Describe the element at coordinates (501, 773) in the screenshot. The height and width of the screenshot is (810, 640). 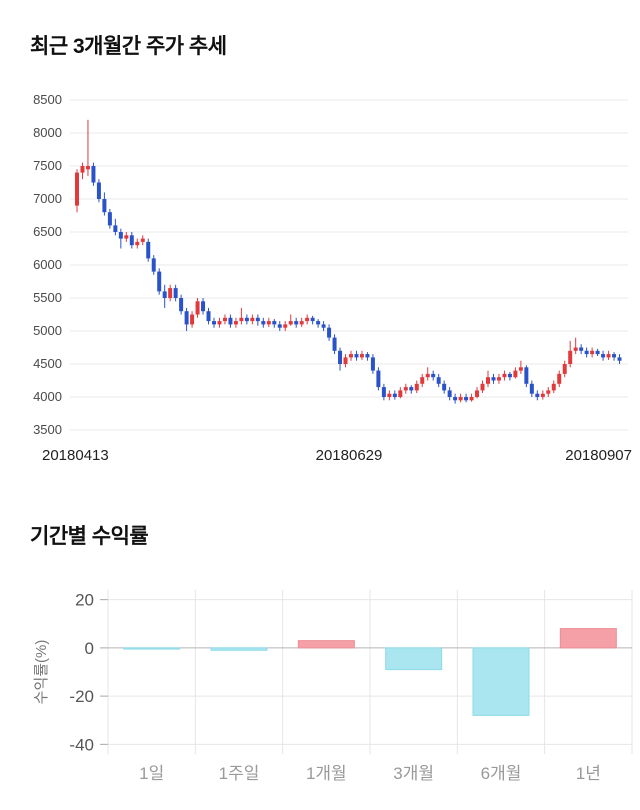
I see `returns-category-label: 6개월` at that location.